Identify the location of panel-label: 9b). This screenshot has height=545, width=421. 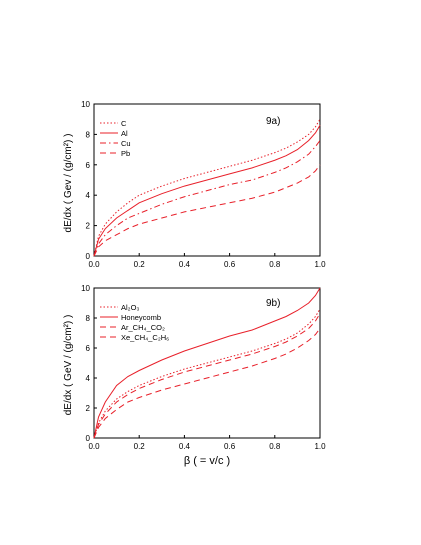
(273, 303).